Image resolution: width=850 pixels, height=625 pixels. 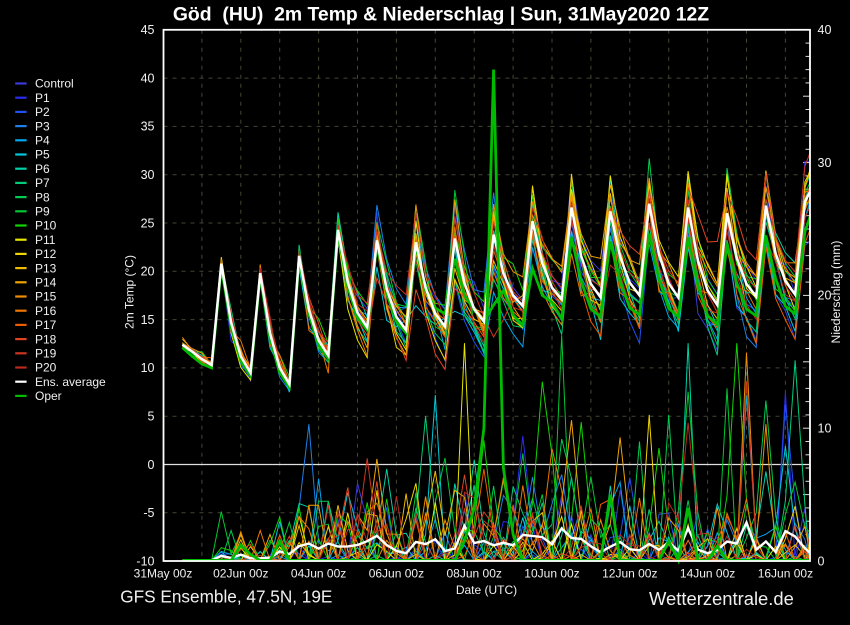 I want to click on svg-text: P9, so click(x=42, y=212).